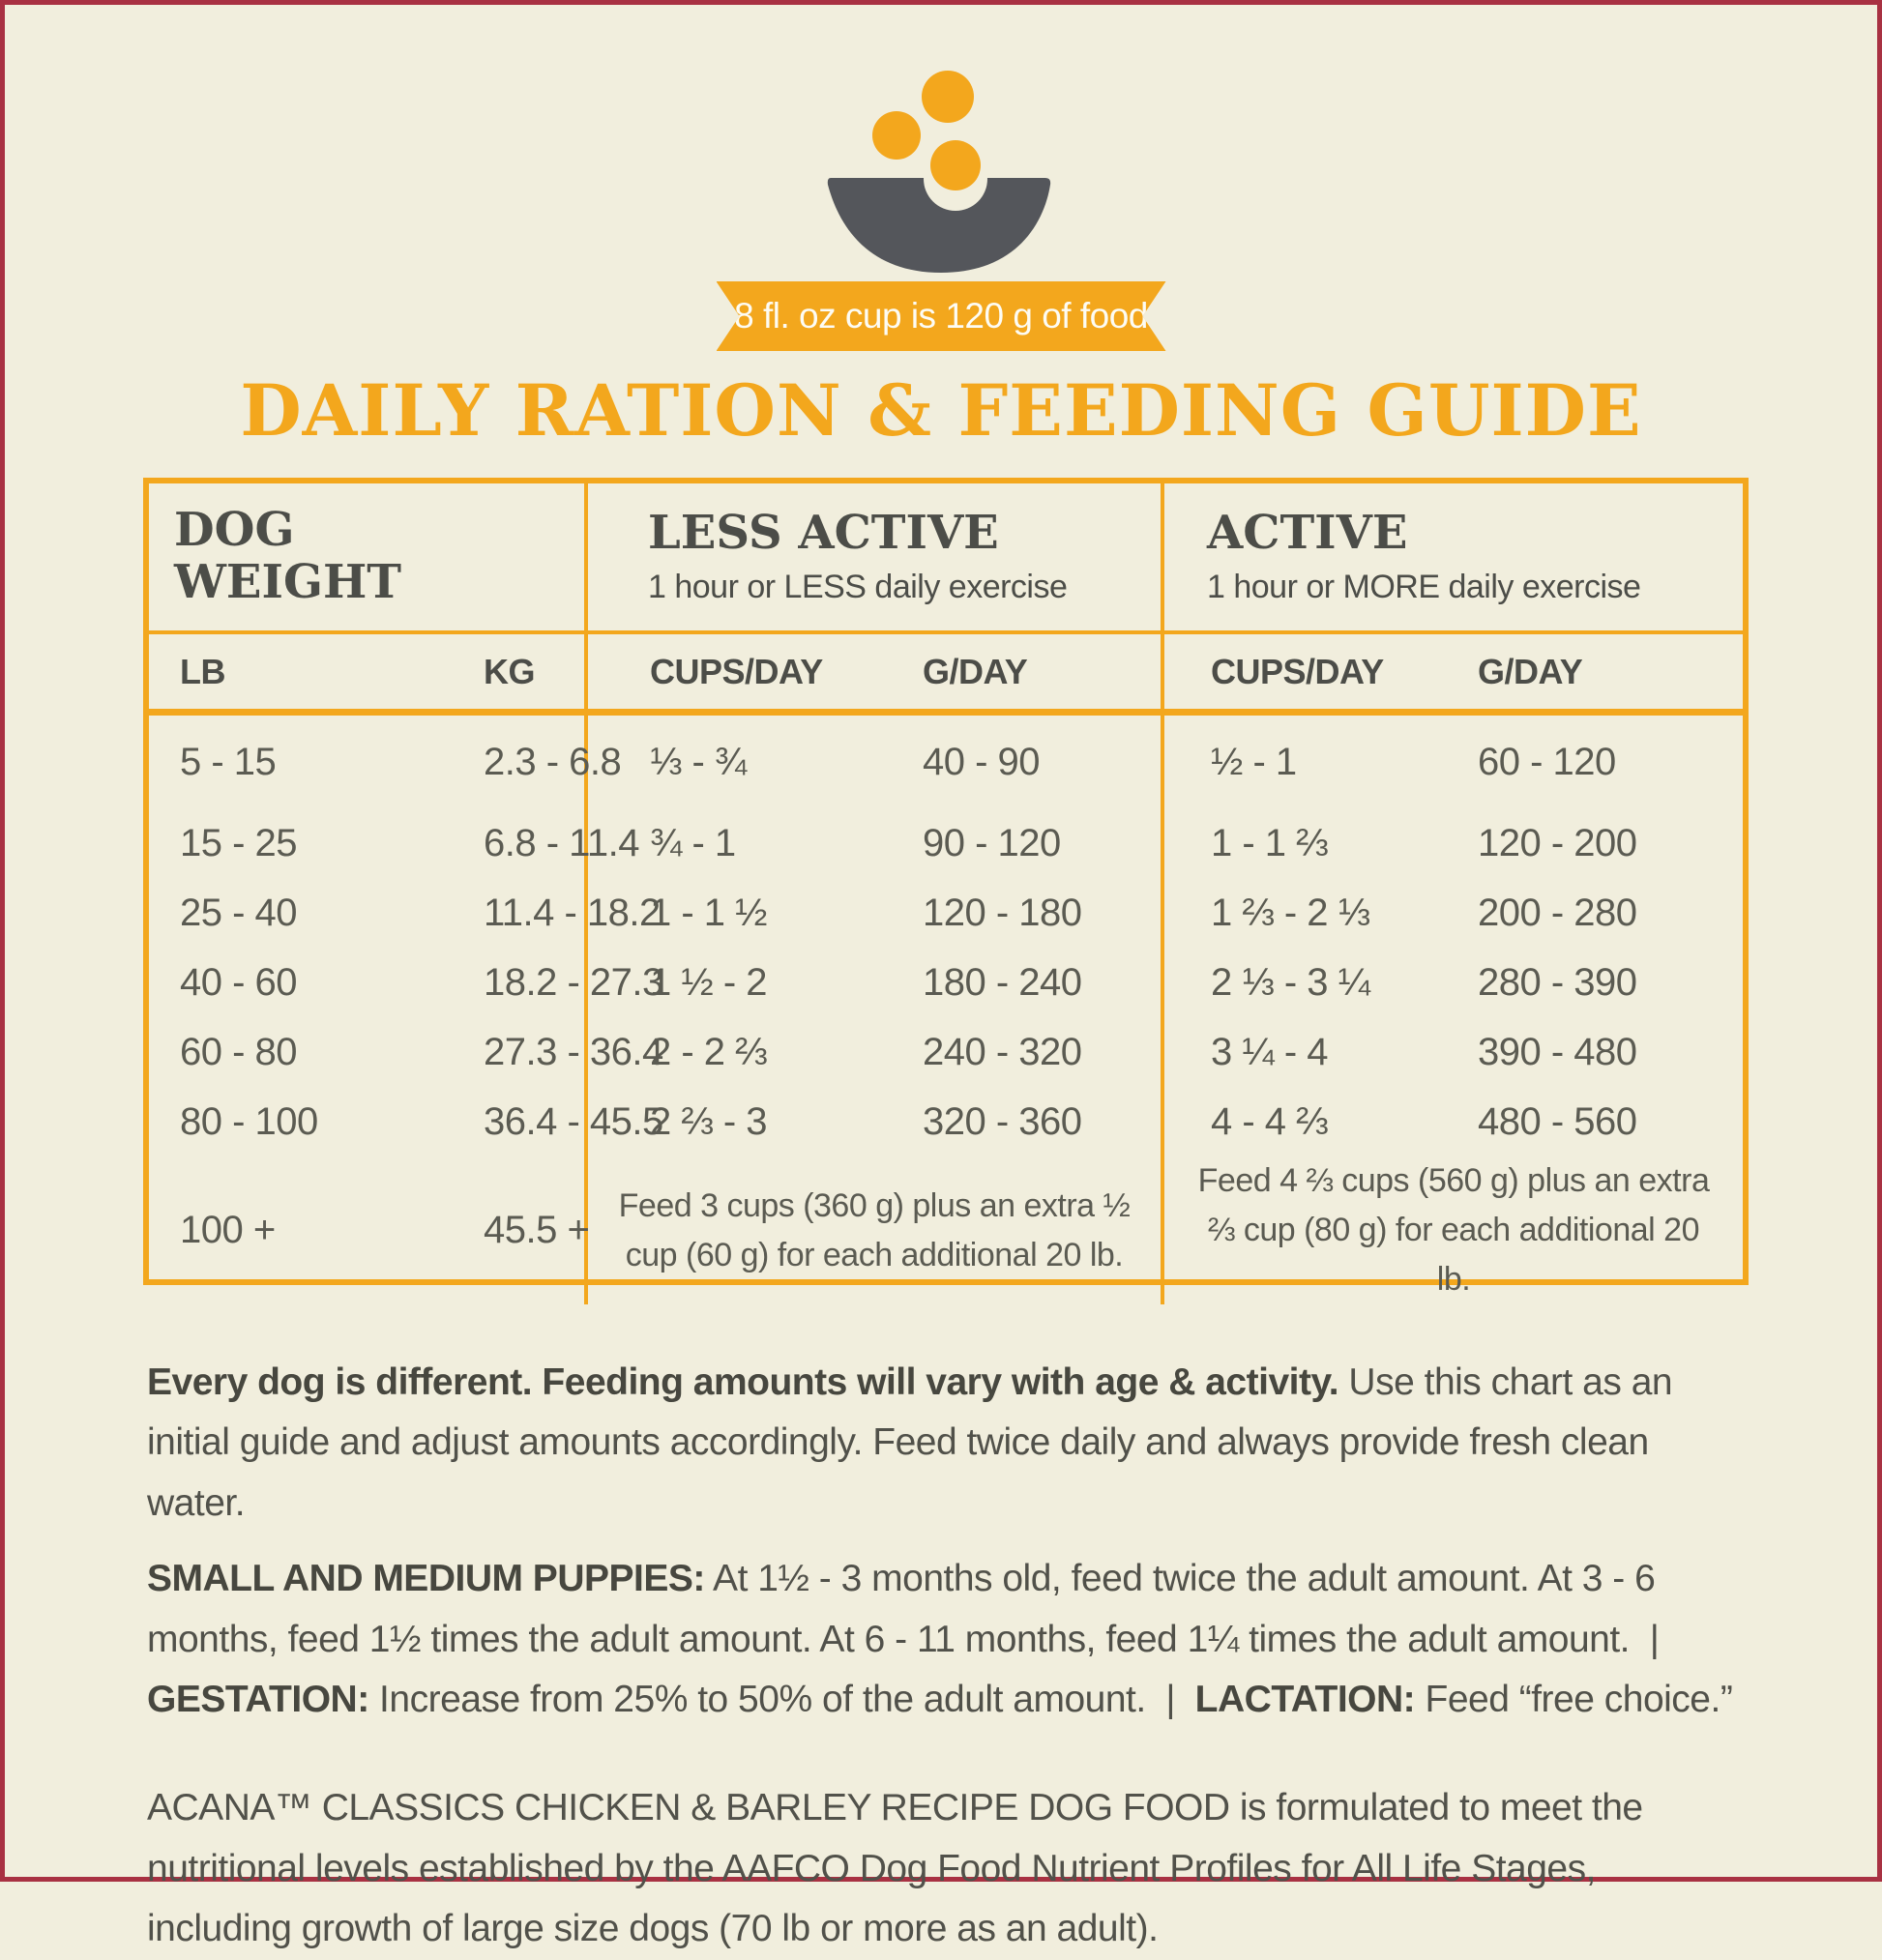 The width and height of the screenshot is (1882, 1960). Describe the element at coordinates (1012, 913) in the screenshot. I see `table-cell: 120 - 180` at that location.